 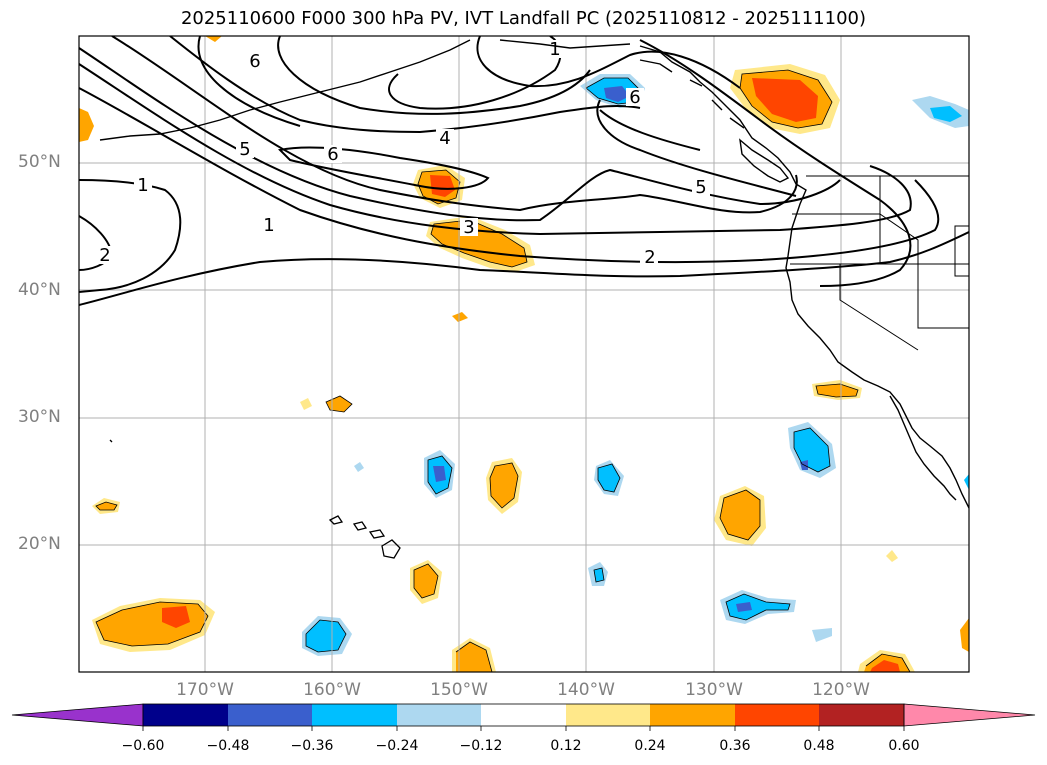 What do you see at coordinates (332, 690) in the screenshot?
I see `lon-label-160w: 160°W` at bounding box center [332, 690].